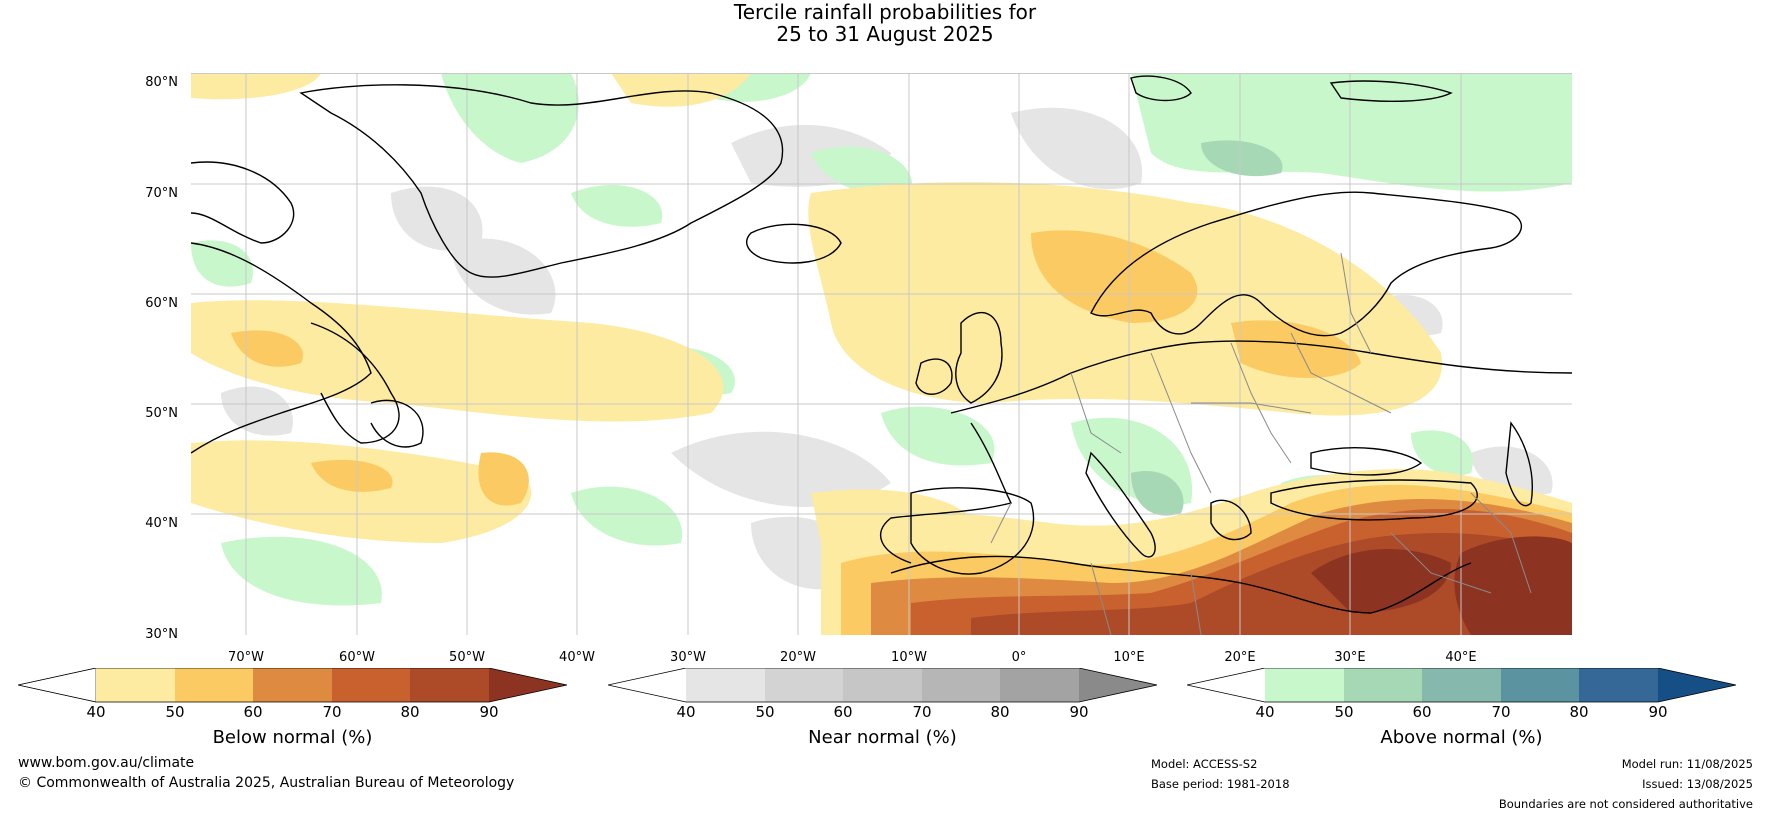 Image resolution: width=1770 pixels, height=816 pixels. Describe the element at coordinates (161, 634) in the screenshot. I see `lat-label-30n: 30°N` at that location.